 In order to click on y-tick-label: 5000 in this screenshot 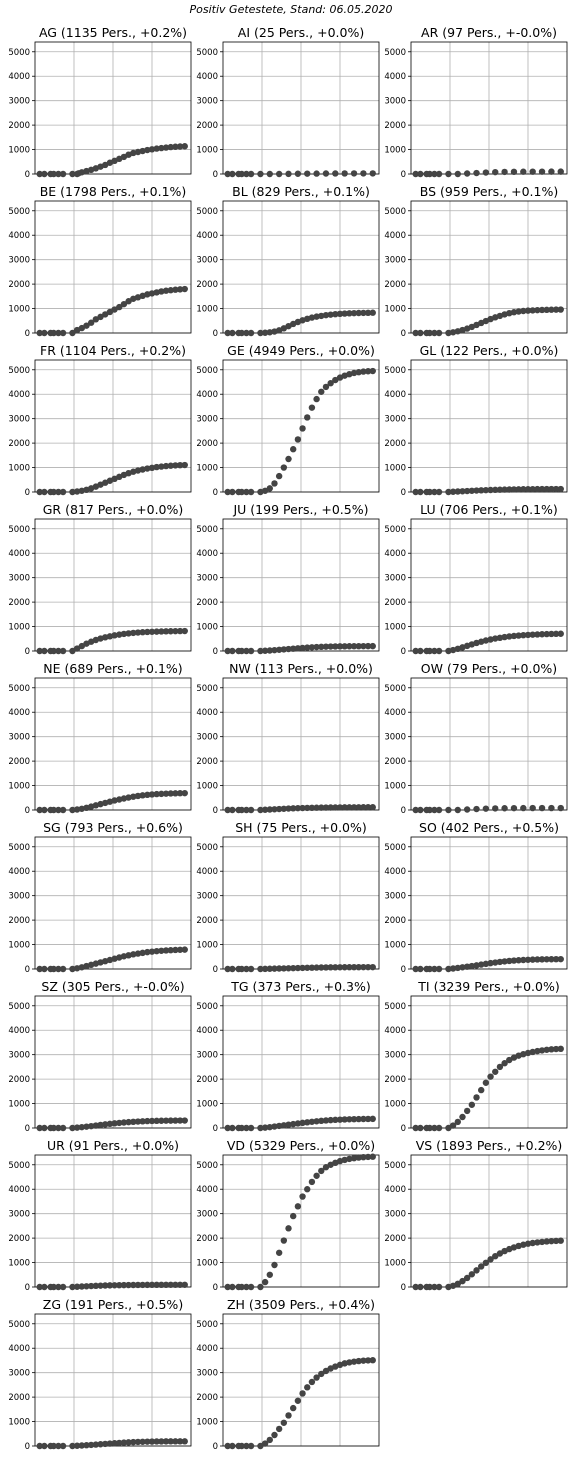, I will do `click(19, 689)`.